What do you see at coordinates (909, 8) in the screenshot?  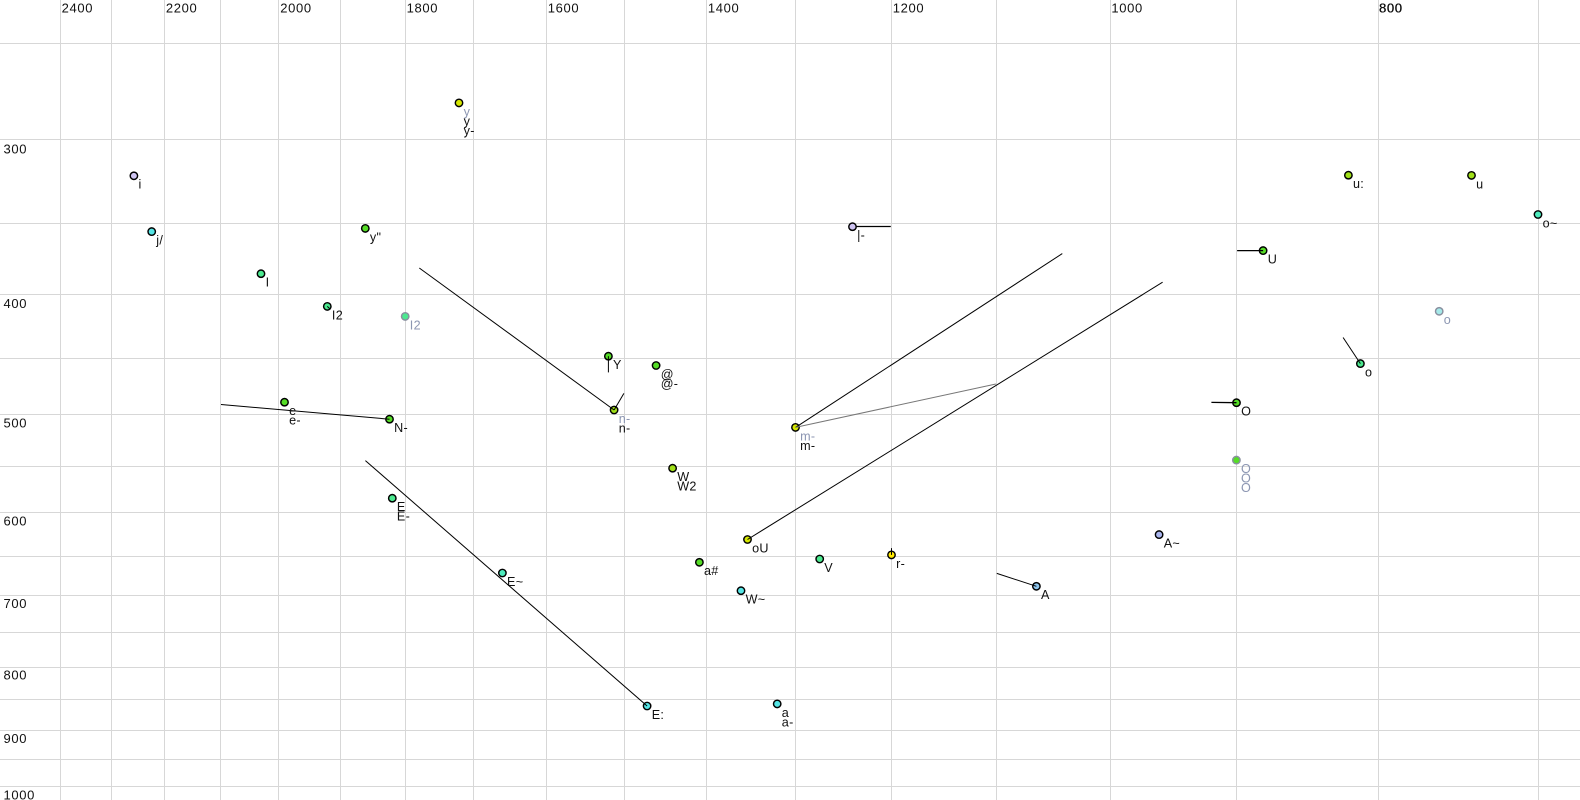 I see `svg-text: 1200` at bounding box center [909, 8].